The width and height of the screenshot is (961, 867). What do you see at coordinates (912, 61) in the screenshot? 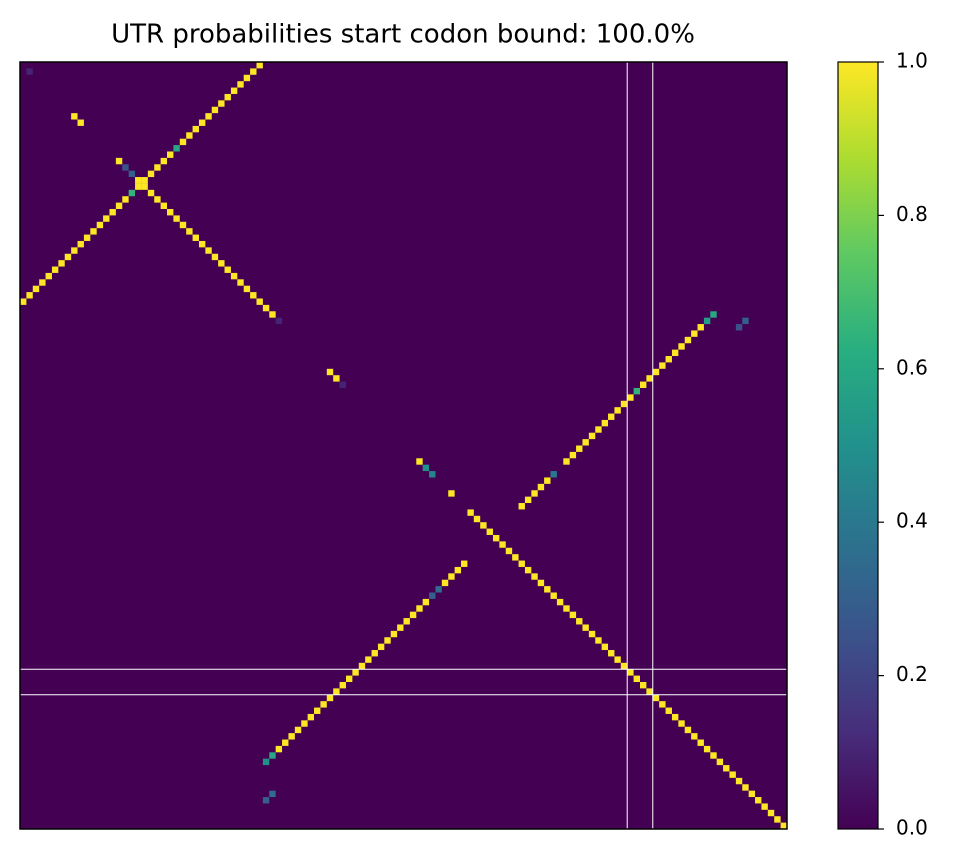
I see `colorbar-tick-label: 1.0` at bounding box center [912, 61].